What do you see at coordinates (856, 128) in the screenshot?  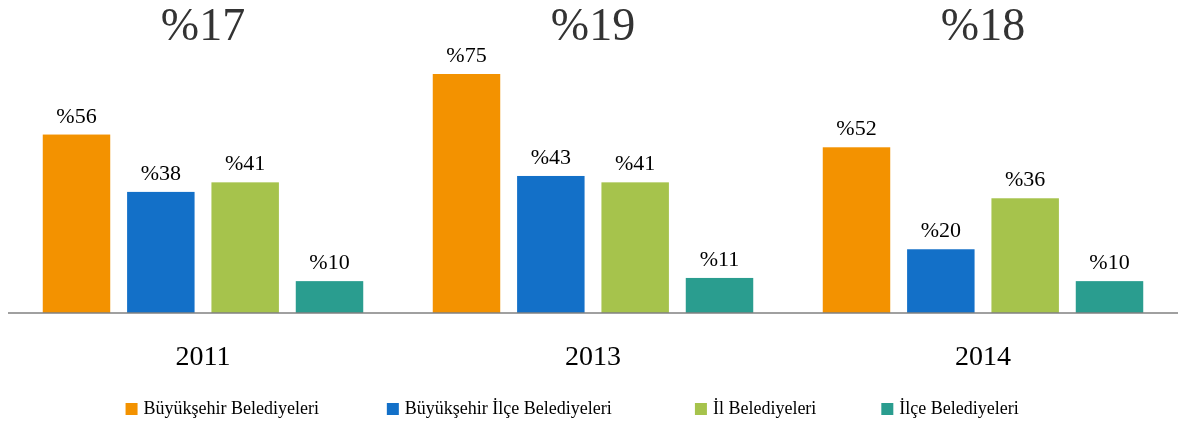 I see `data-label: %52` at bounding box center [856, 128].